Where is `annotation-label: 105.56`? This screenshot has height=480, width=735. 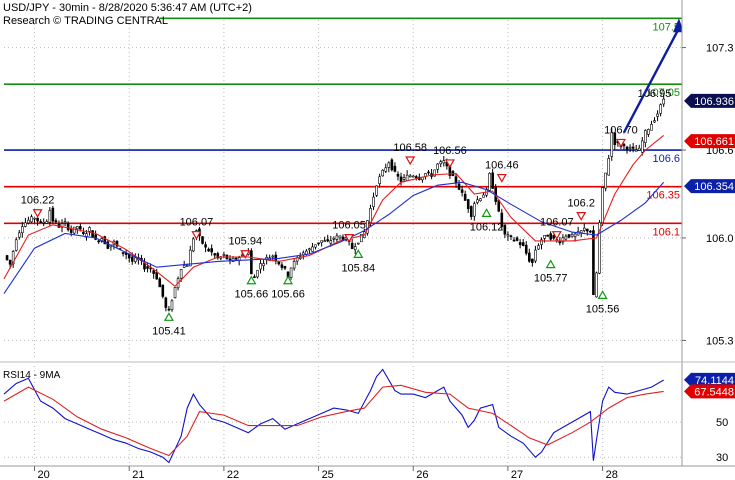 annotation-label: 105.56 is located at coordinates (603, 309).